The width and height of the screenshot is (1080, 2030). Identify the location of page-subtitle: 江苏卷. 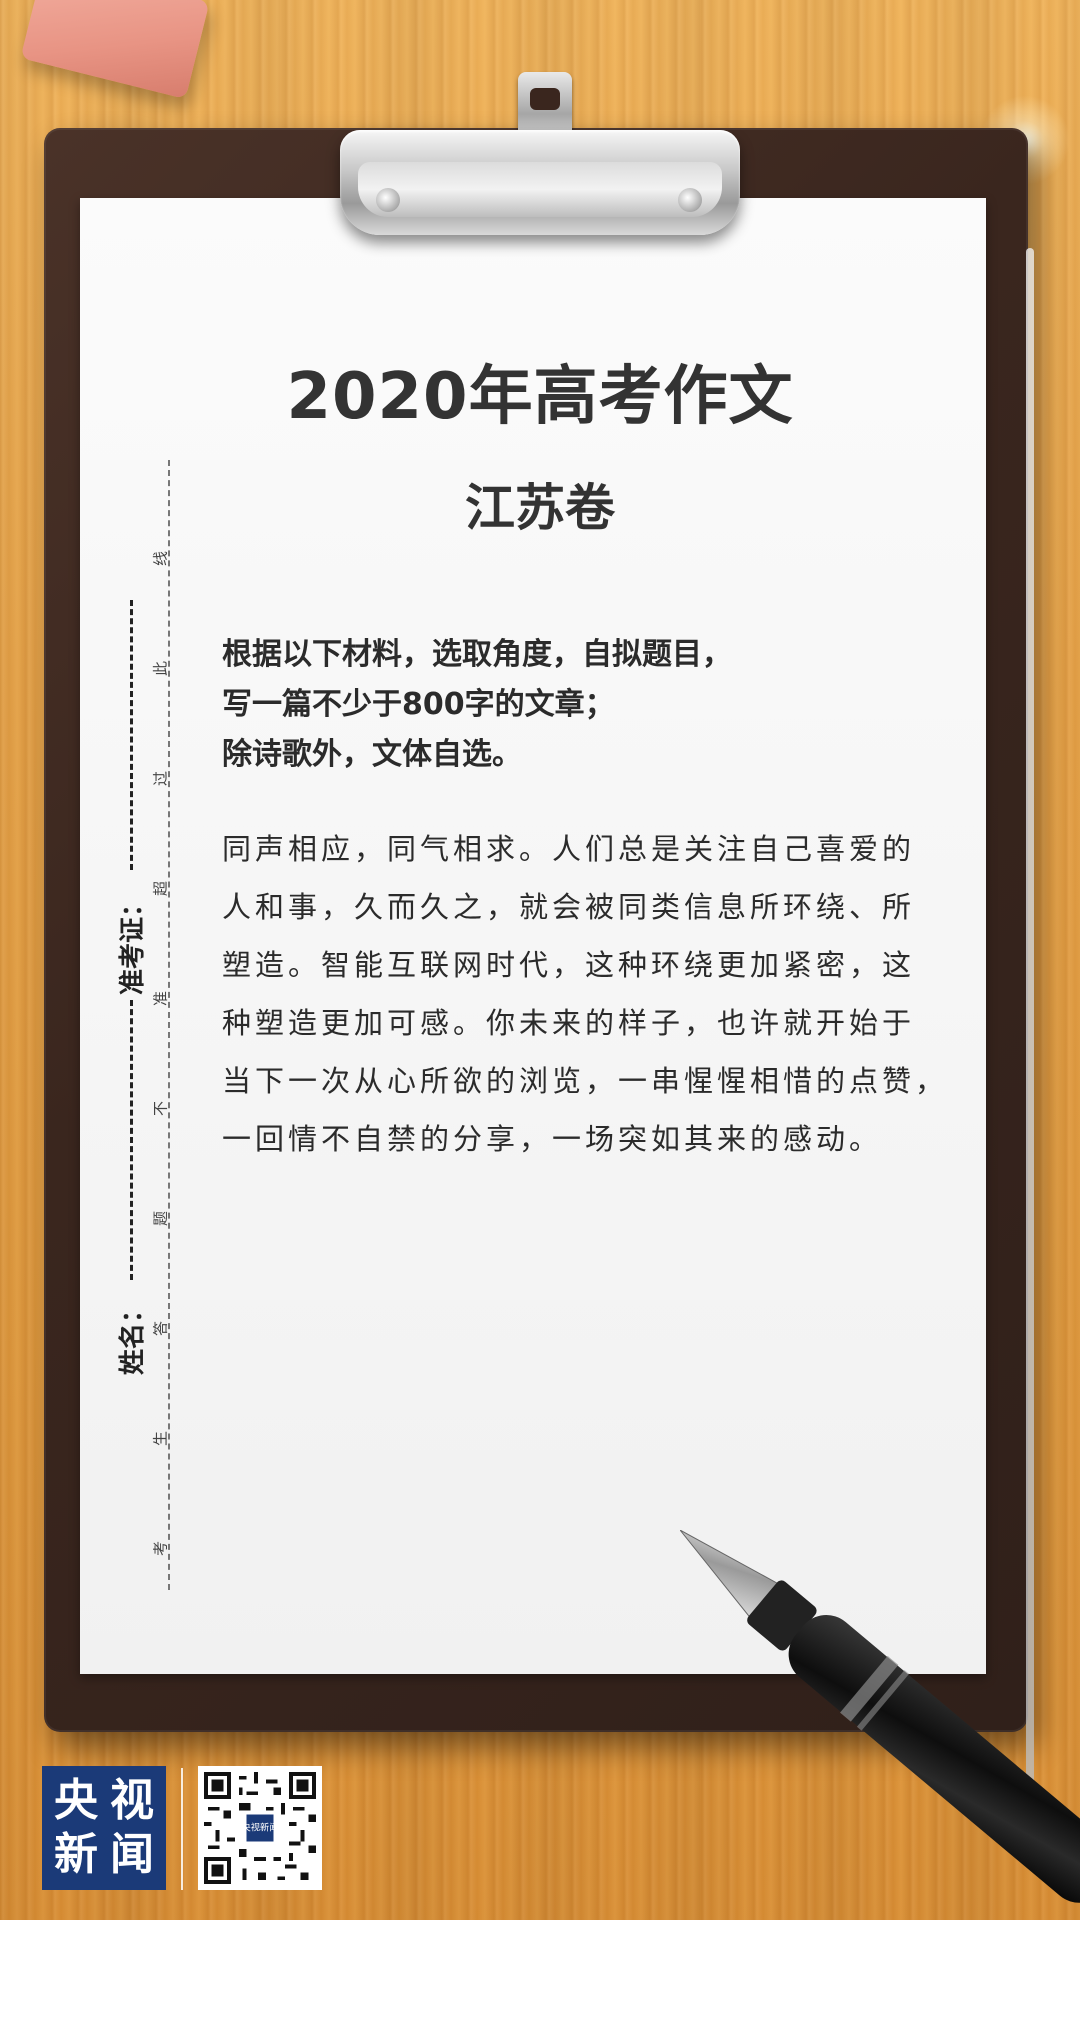
(540, 508).